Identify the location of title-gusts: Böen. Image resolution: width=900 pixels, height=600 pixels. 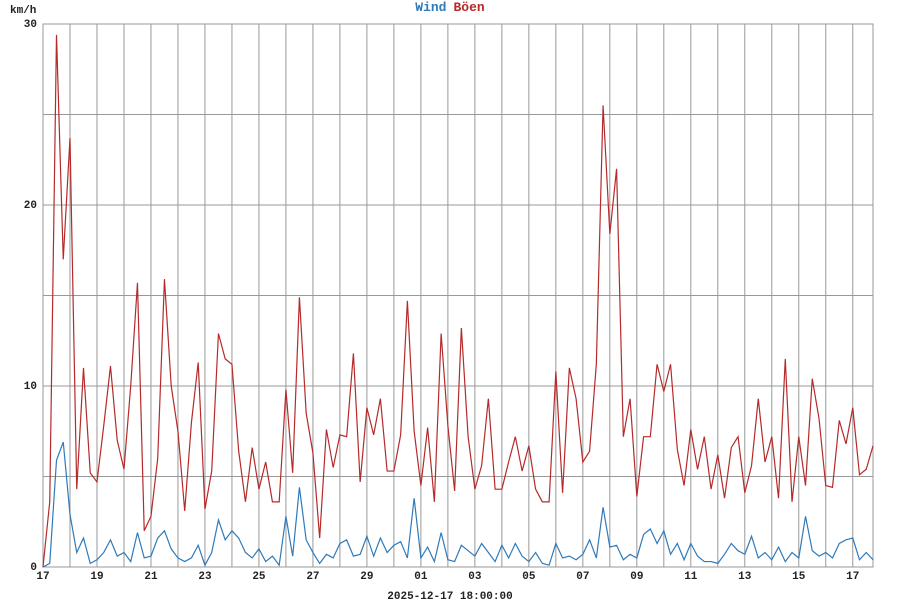
(469, 7).